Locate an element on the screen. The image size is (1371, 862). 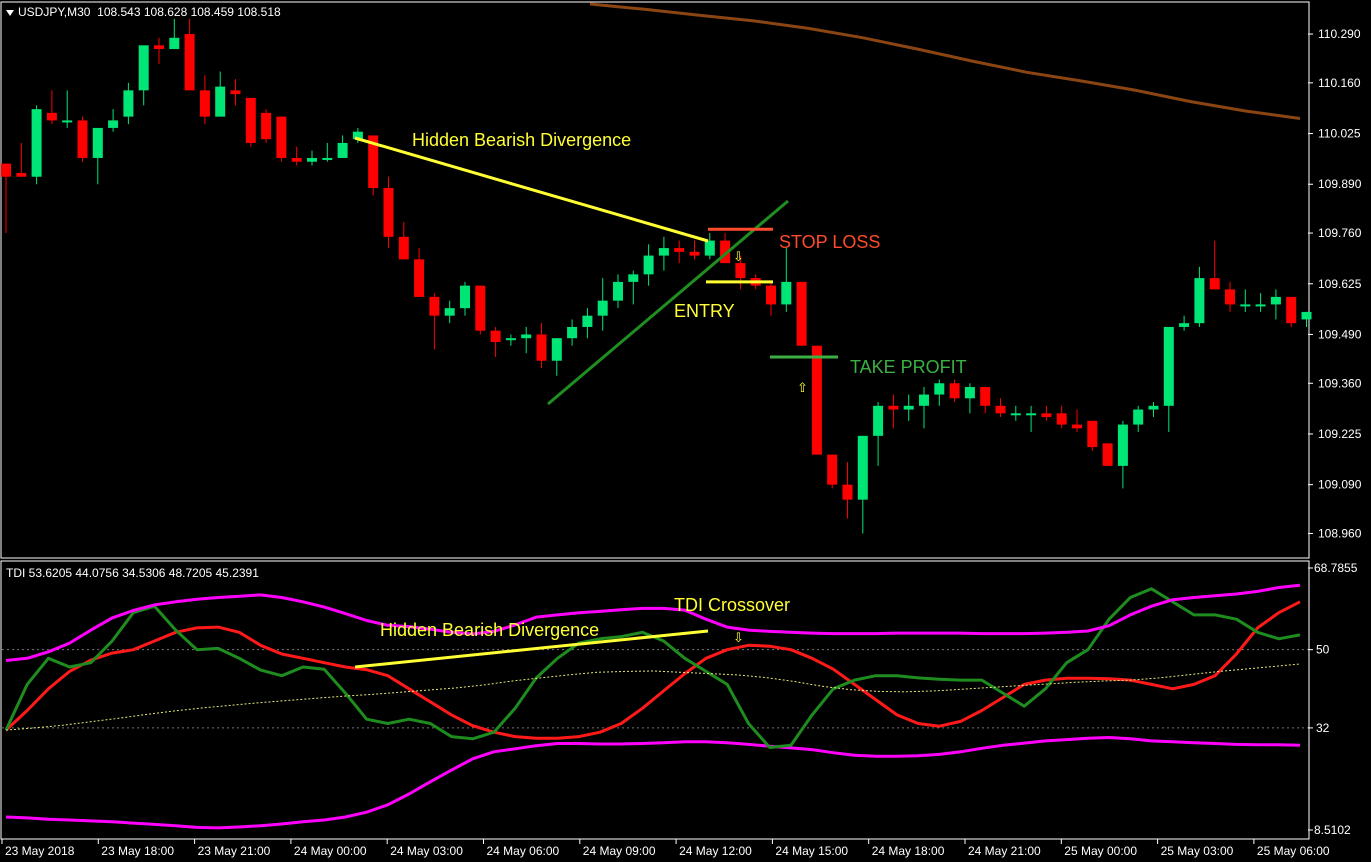
price-tick-label: 109.360 is located at coordinates (1340, 383).